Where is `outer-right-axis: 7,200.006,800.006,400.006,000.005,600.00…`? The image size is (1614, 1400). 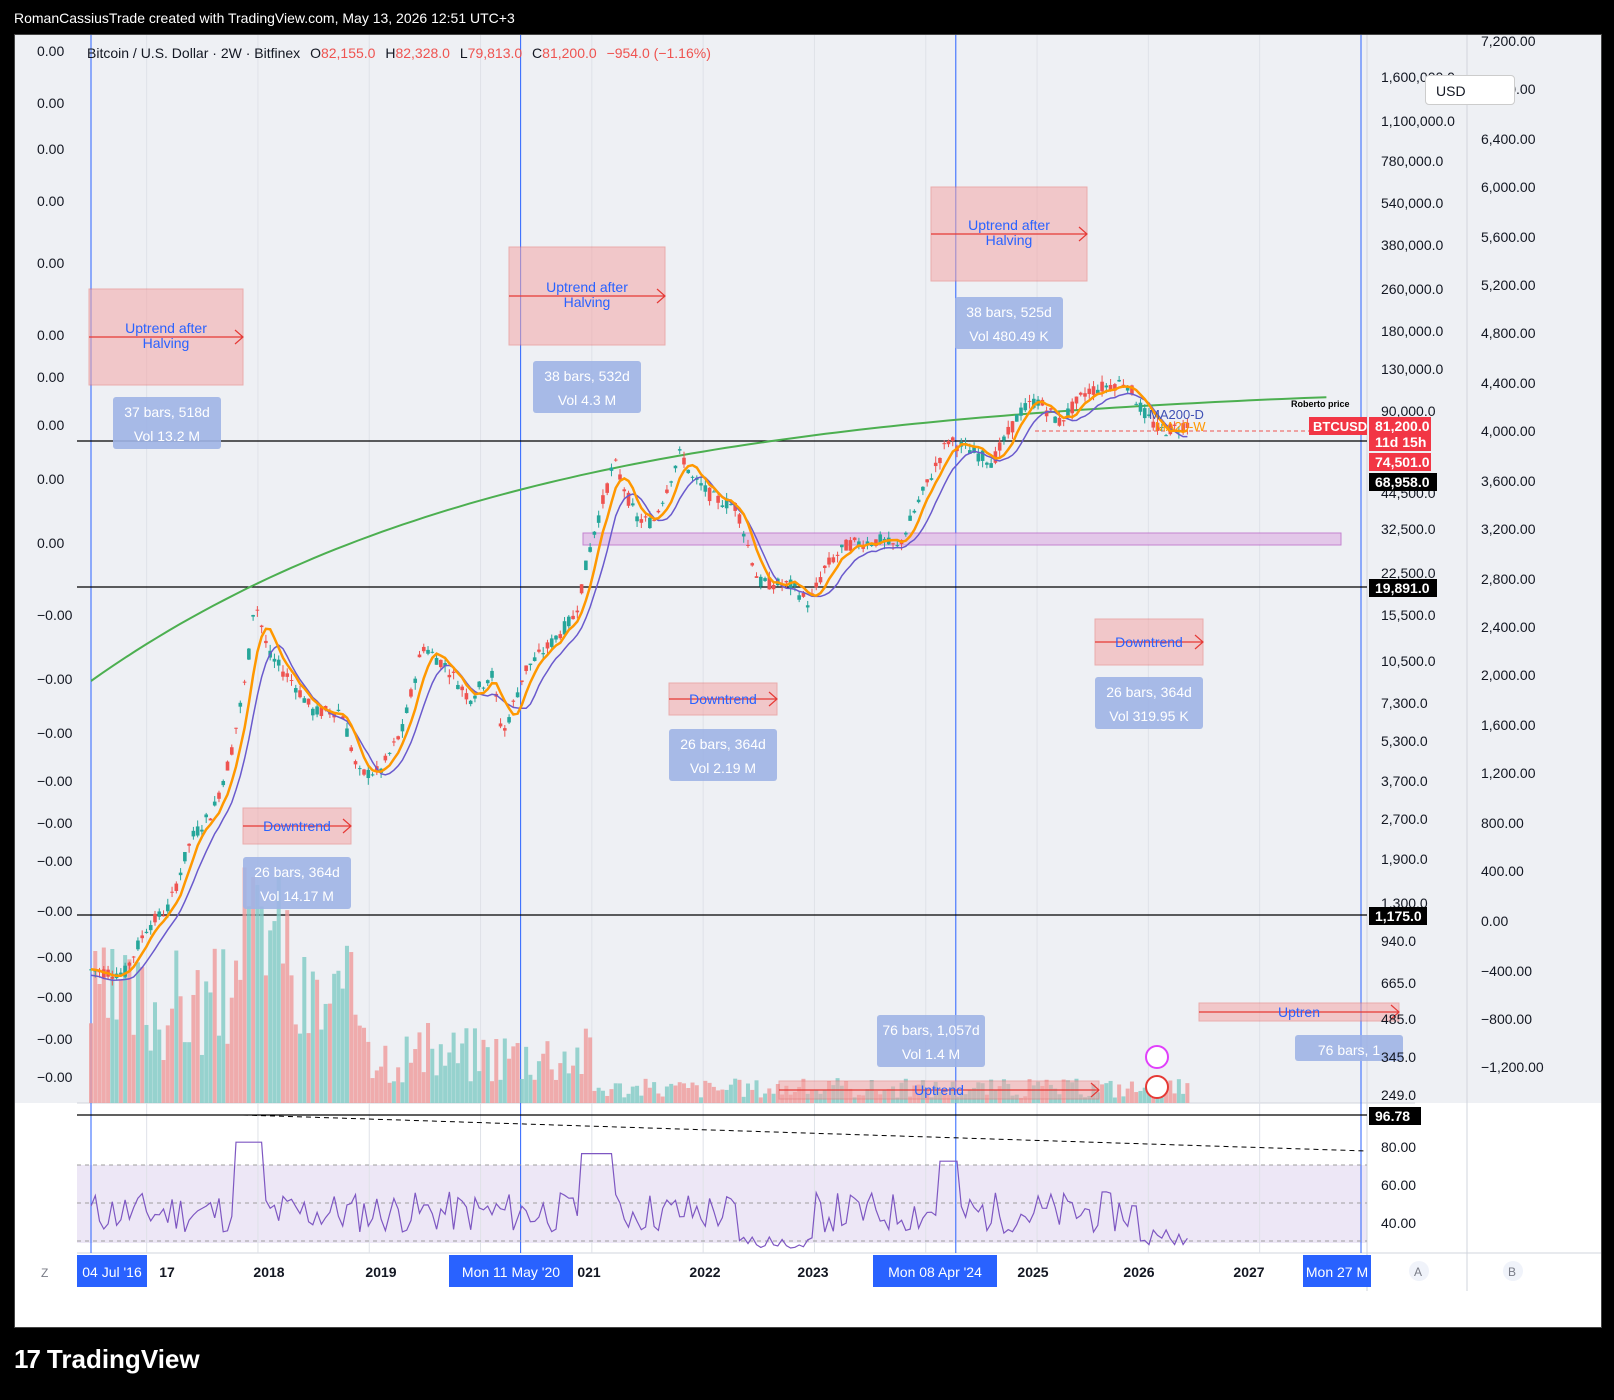
outer-right-axis: 7,200.006,800.006,400.006,000.005,600.00… is located at coordinates (1512, 555).